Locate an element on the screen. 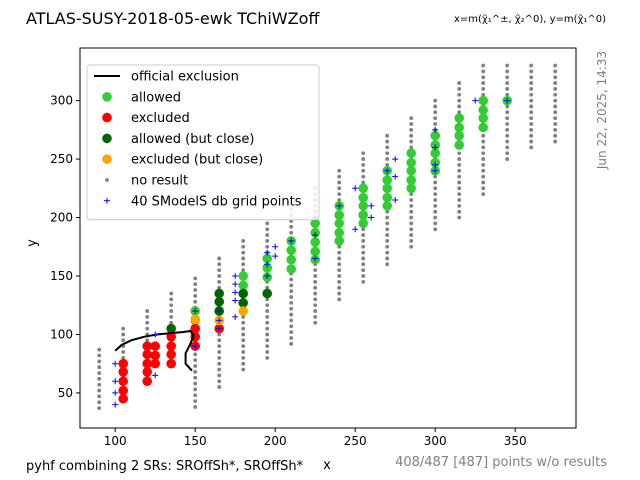 Image resolution: width=640 pixels, height=480 pixels. legend-label: excluded (but close) is located at coordinates (197, 160).